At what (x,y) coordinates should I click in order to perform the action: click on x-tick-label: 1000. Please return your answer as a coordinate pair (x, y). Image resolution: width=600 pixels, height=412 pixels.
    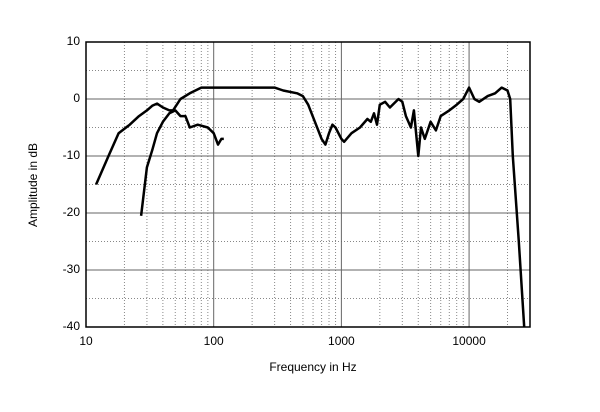
    Looking at the image, I should click on (341, 341).